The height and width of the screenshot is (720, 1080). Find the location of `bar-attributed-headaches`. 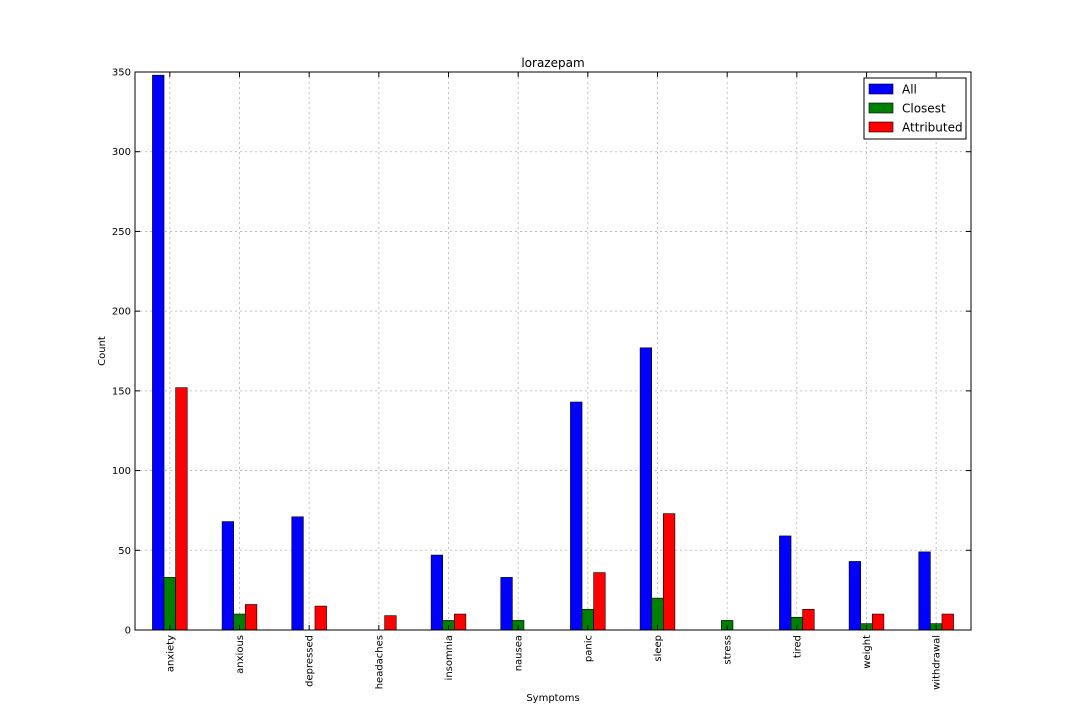

bar-attributed-headaches is located at coordinates (390, 623).